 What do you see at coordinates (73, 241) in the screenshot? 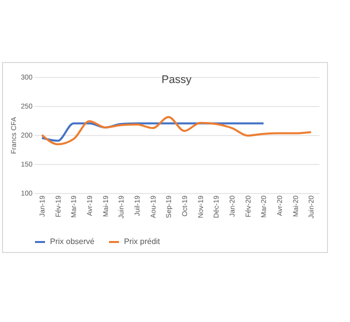
I see `legend-label: Prix observé` at bounding box center [73, 241].